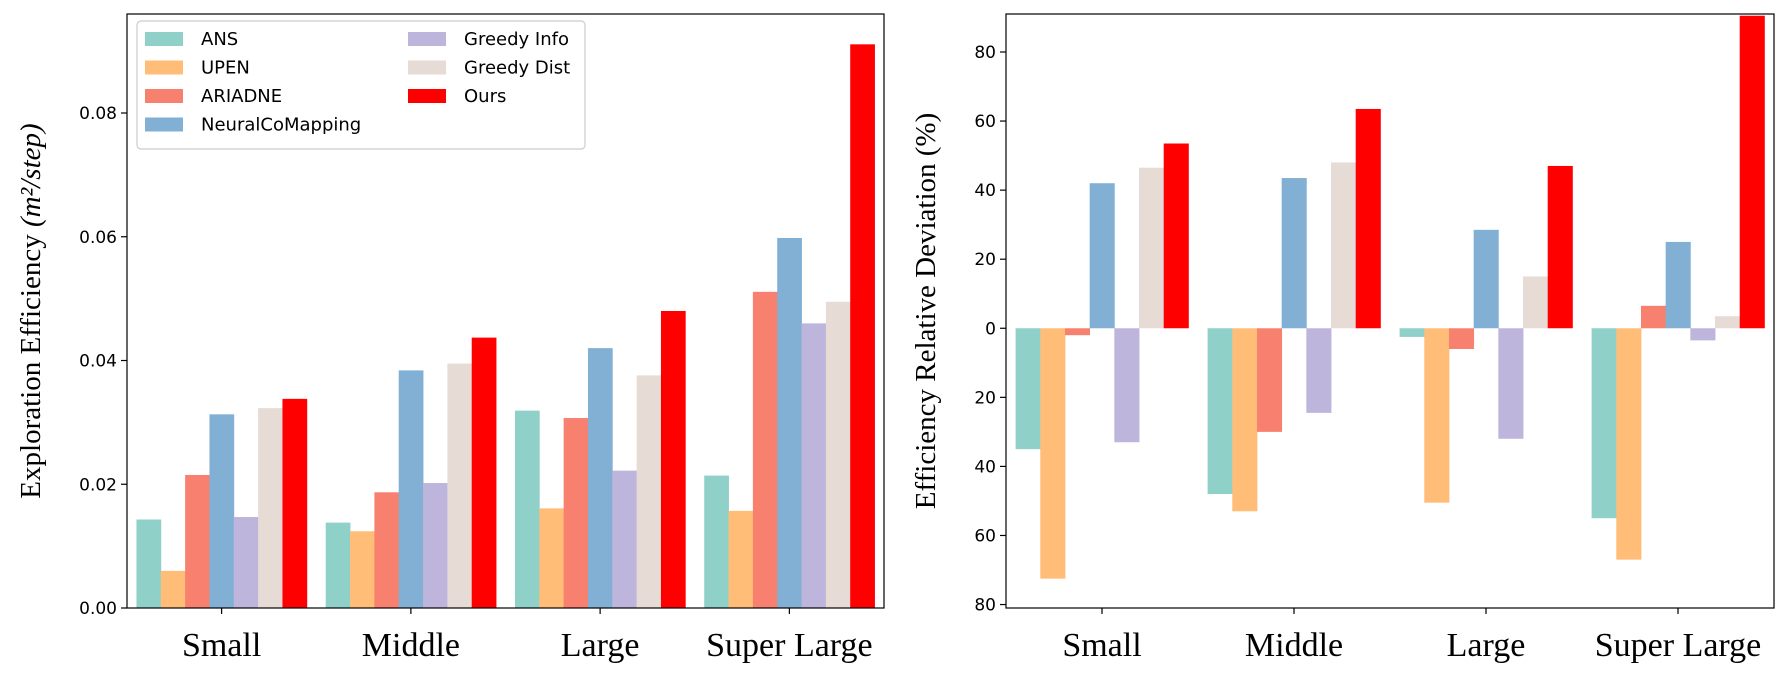  What do you see at coordinates (164, 124) in the screenshot?
I see `legend-swatch-neuralcomapping` at bounding box center [164, 124].